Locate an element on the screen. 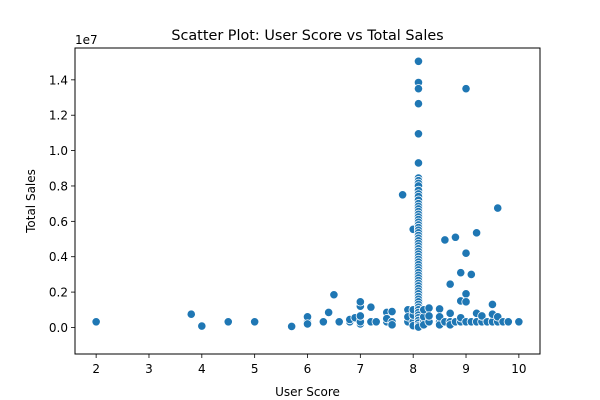  x-axis-label: User Score is located at coordinates (307, 392).